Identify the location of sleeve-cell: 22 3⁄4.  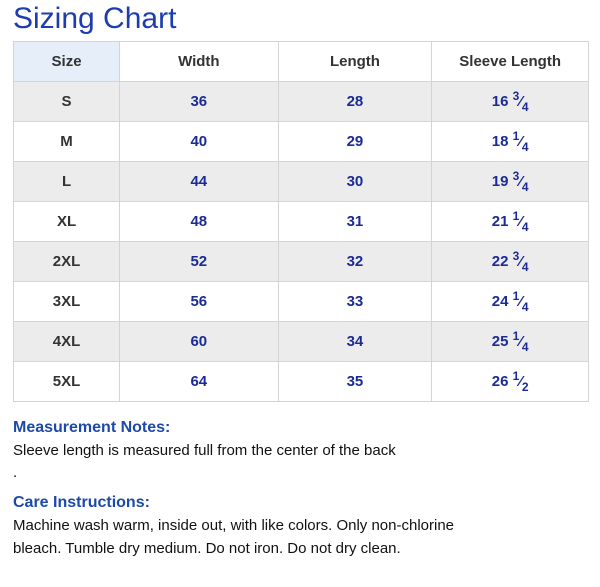
(510, 261).